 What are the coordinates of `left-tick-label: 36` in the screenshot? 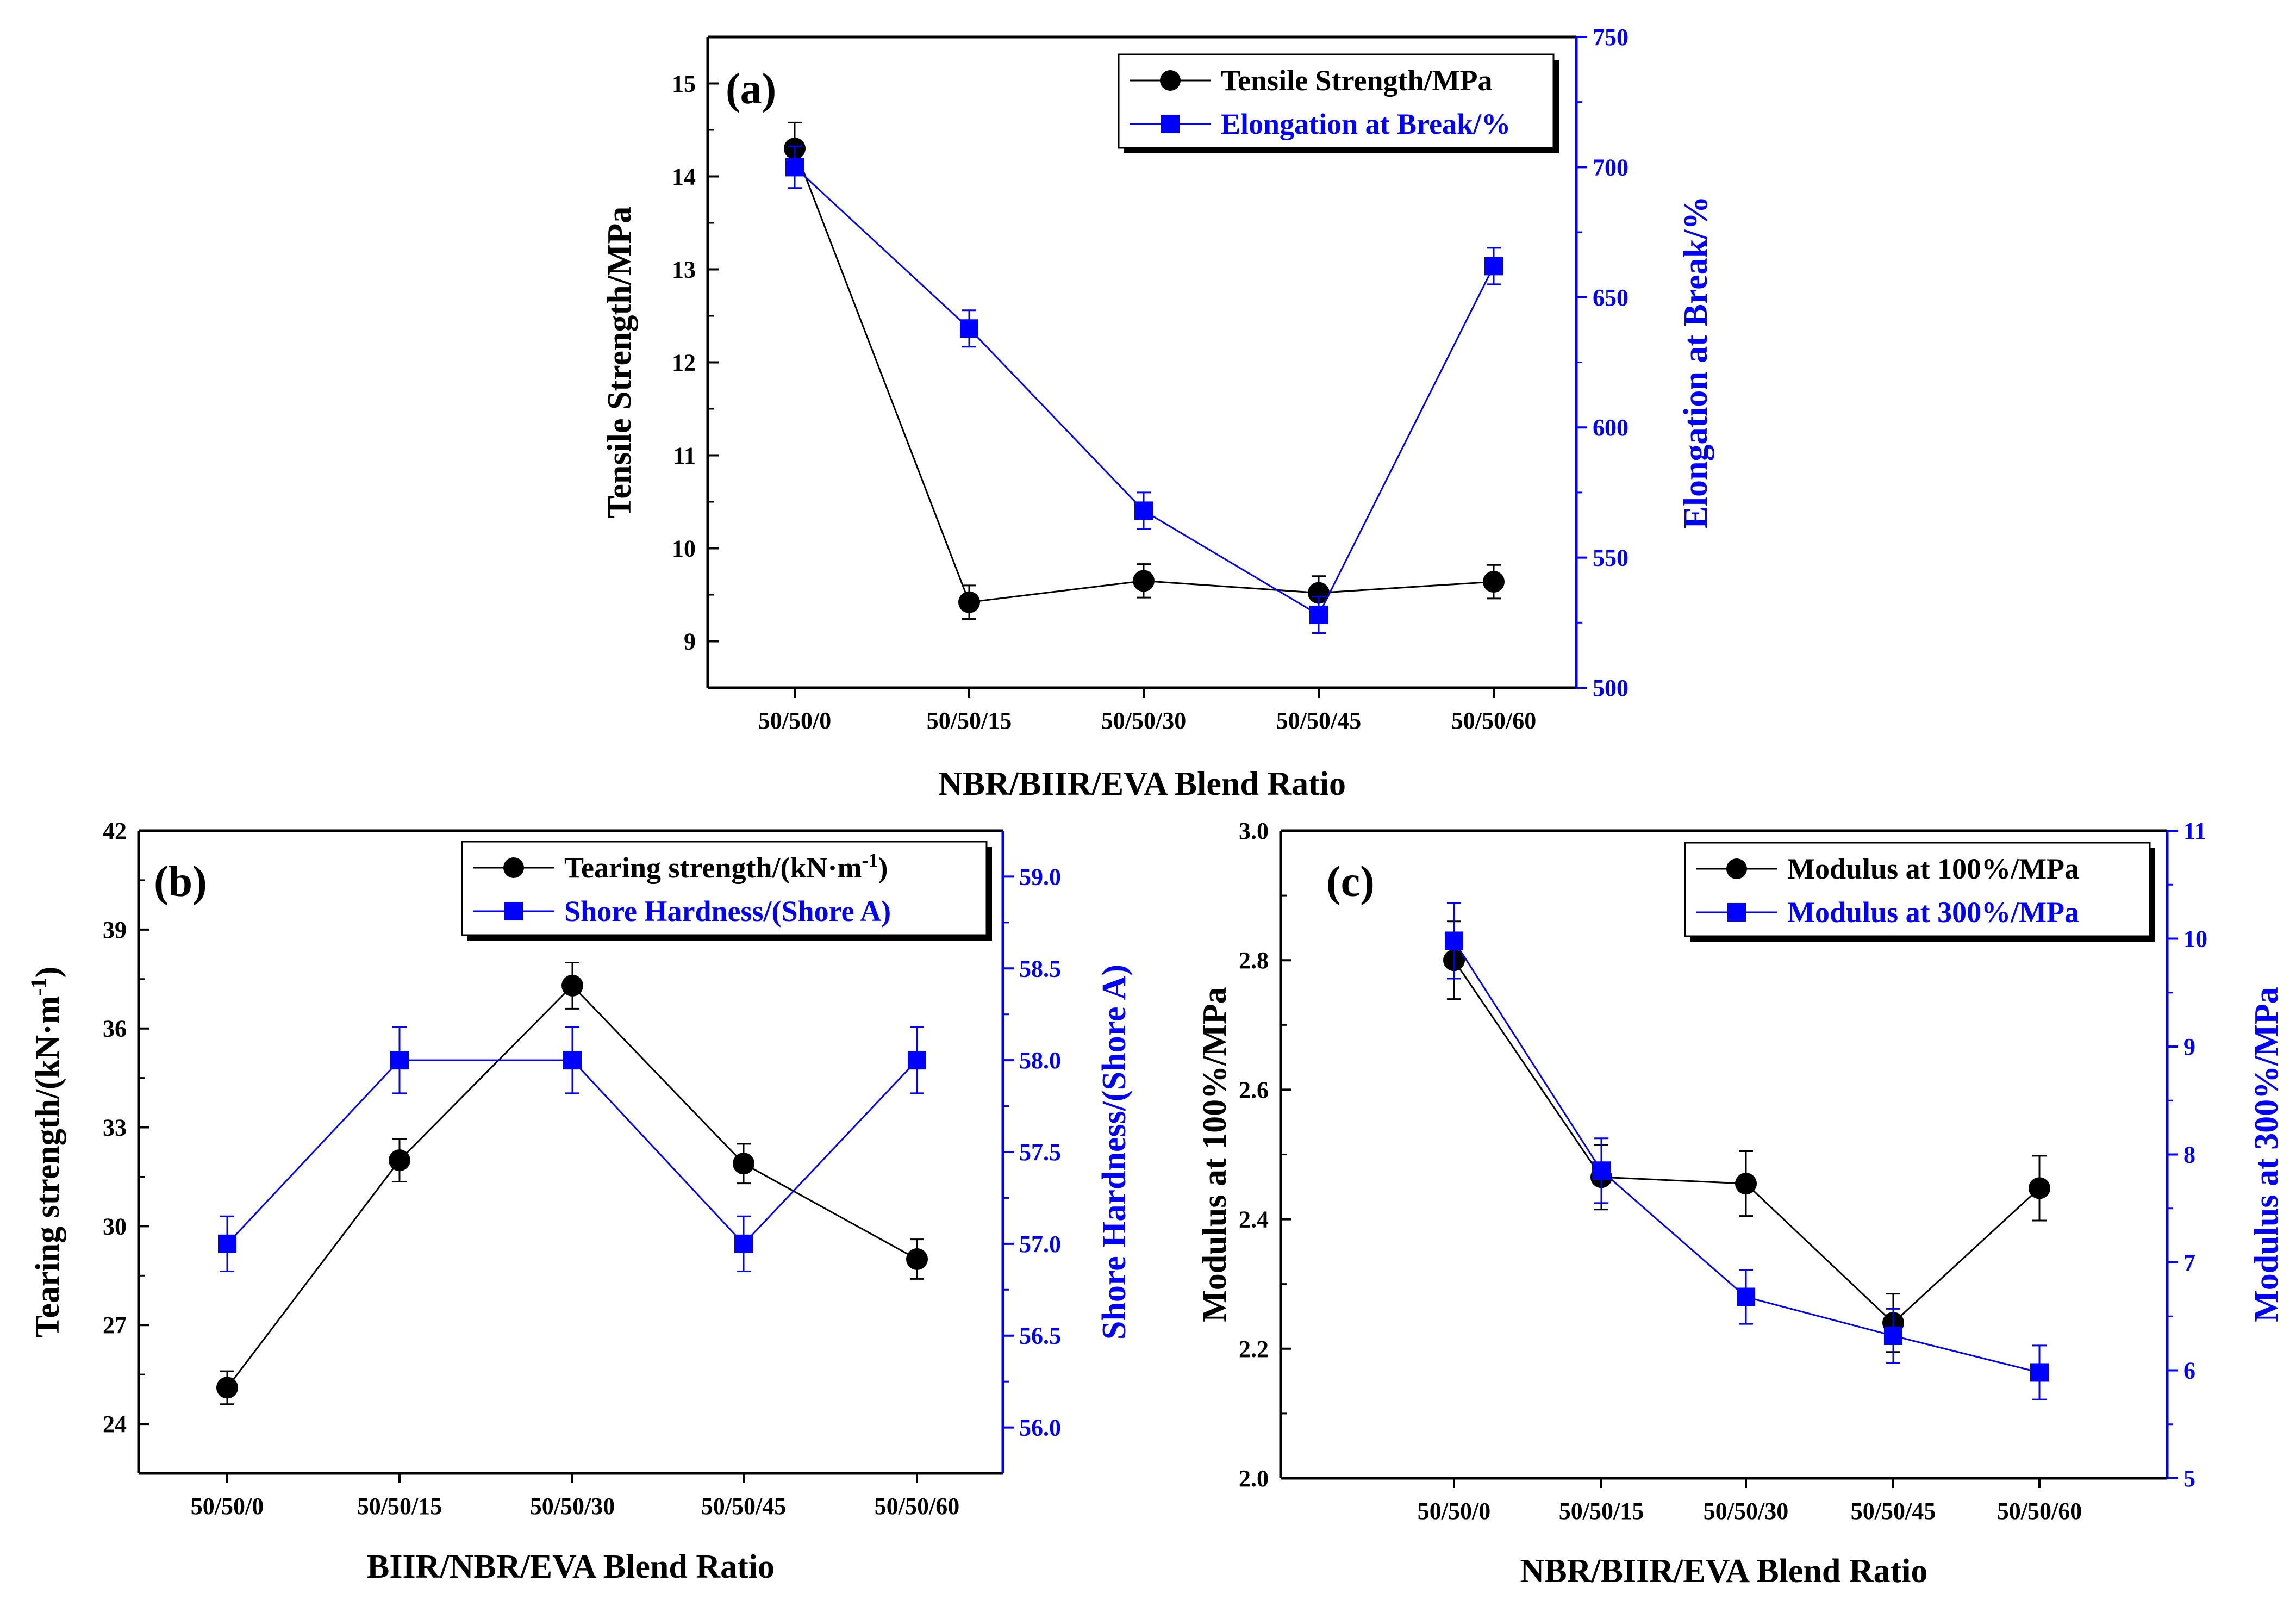 It's located at (115, 1029).